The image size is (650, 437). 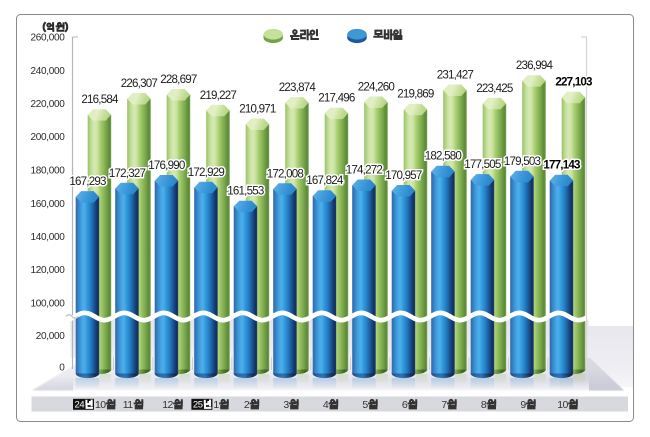 I want to click on svg-text: 7, so click(x=444, y=405).